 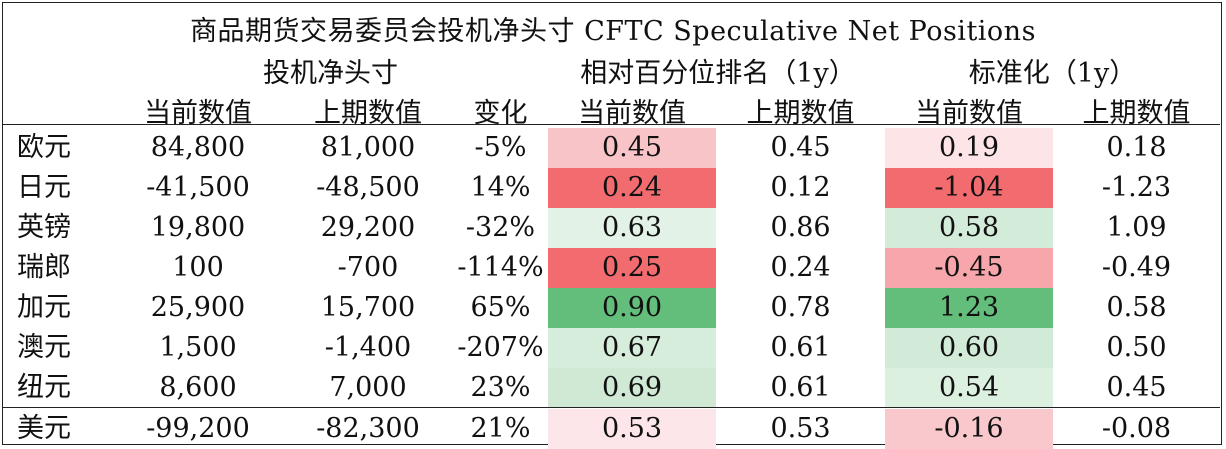 What do you see at coordinates (969, 308) in the screenshot?
I see `standardized-current: 1.23` at bounding box center [969, 308].